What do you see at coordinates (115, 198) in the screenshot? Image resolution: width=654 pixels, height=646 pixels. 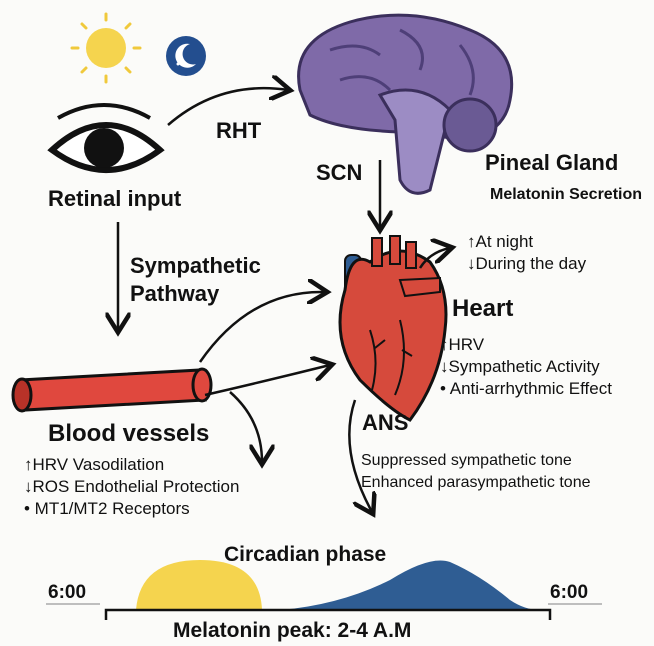 I see `retinal-input-label: Retinal input` at bounding box center [115, 198].